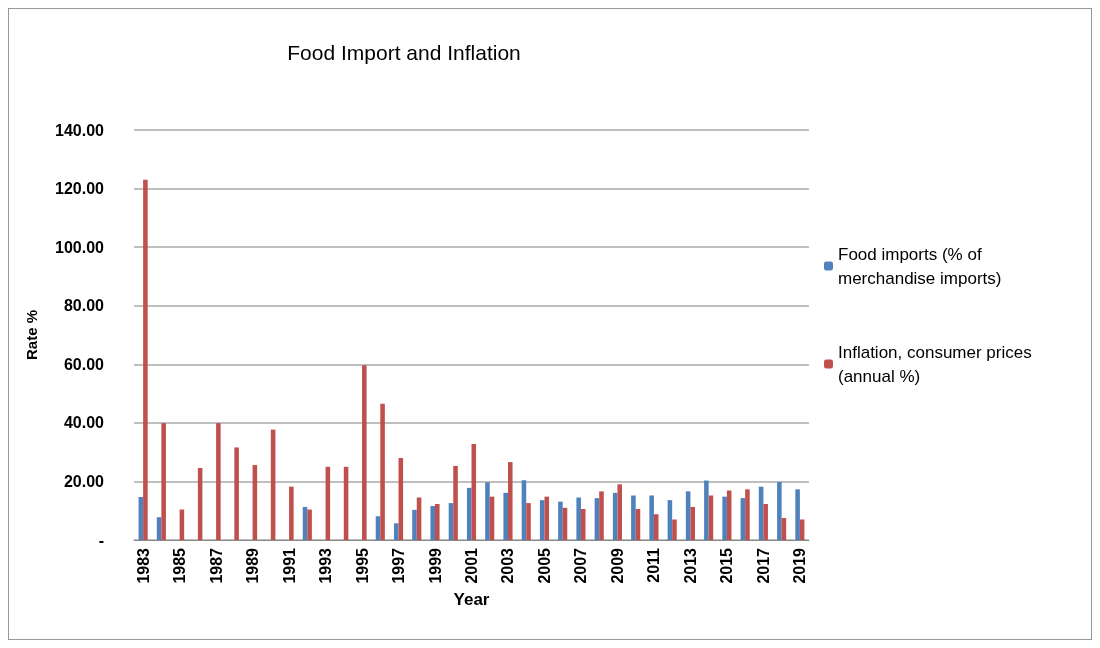 This screenshot has height=648, width=1100. What do you see at coordinates (471, 565) in the screenshot?
I see `x-tick-label: 2001` at bounding box center [471, 565].